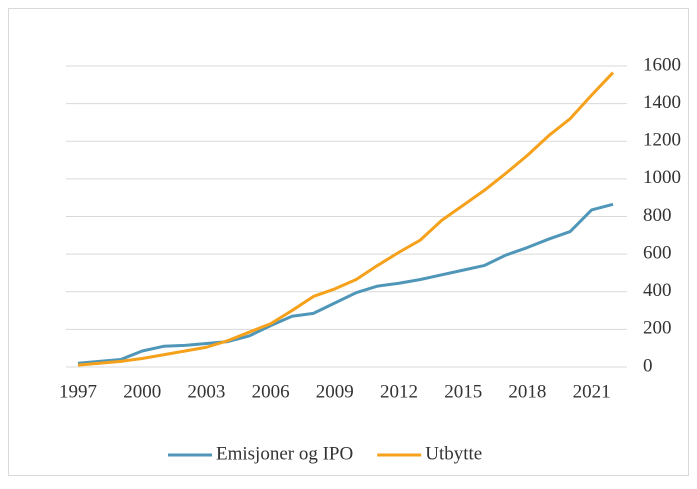 The height and width of the screenshot is (489, 697). Describe the element at coordinates (662, 102) in the screenshot. I see `y-tick-label: 1400` at that location.